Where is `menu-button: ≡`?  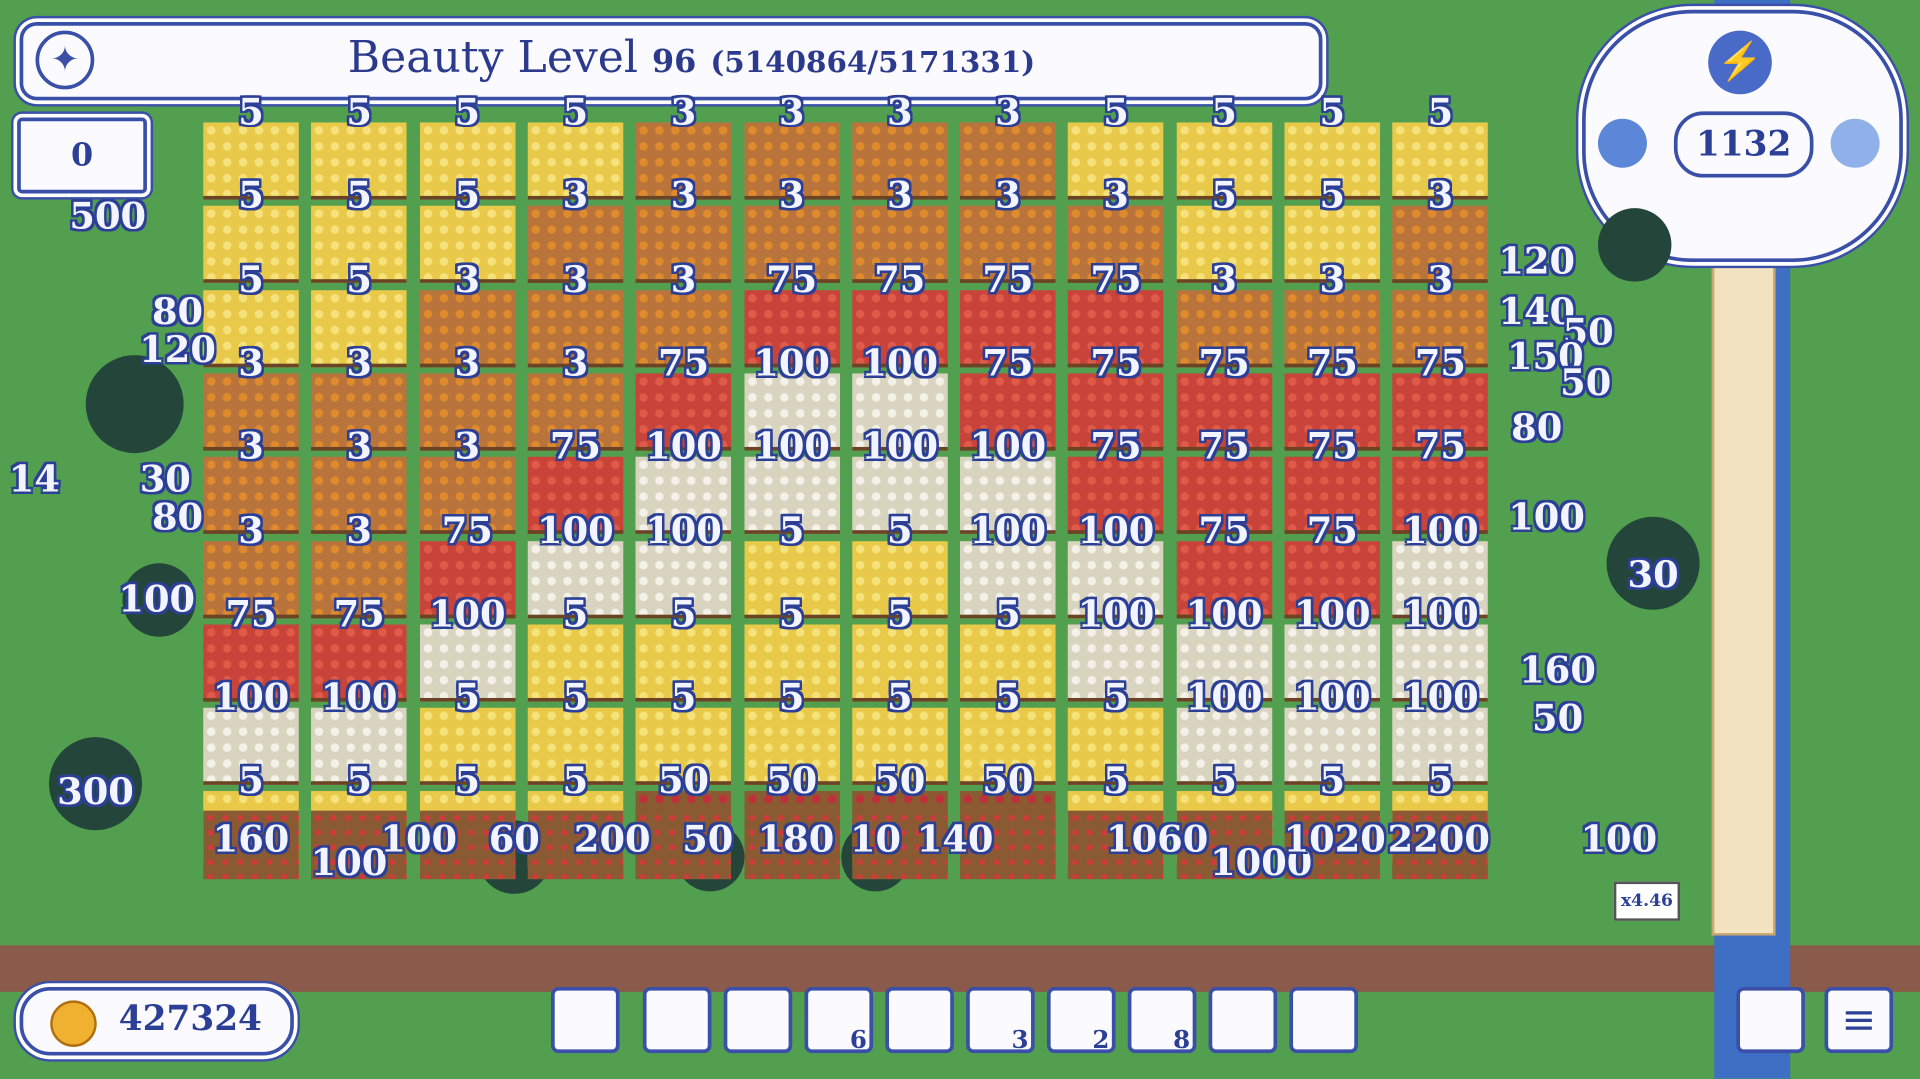 menu-button: ≡ is located at coordinates (1859, 1020).